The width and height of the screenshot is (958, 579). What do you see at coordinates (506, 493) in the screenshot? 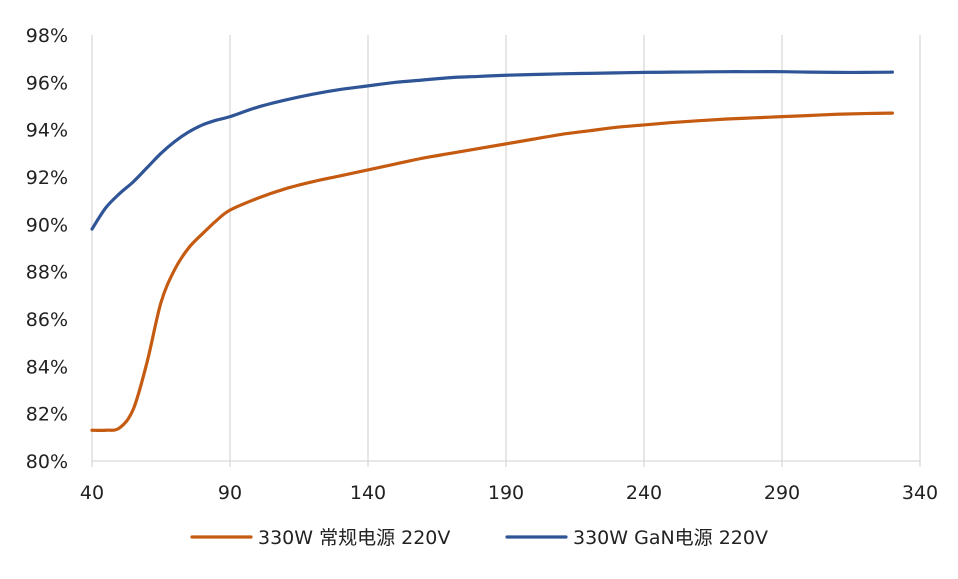
I see `x-tick-label: 190` at bounding box center [506, 493].